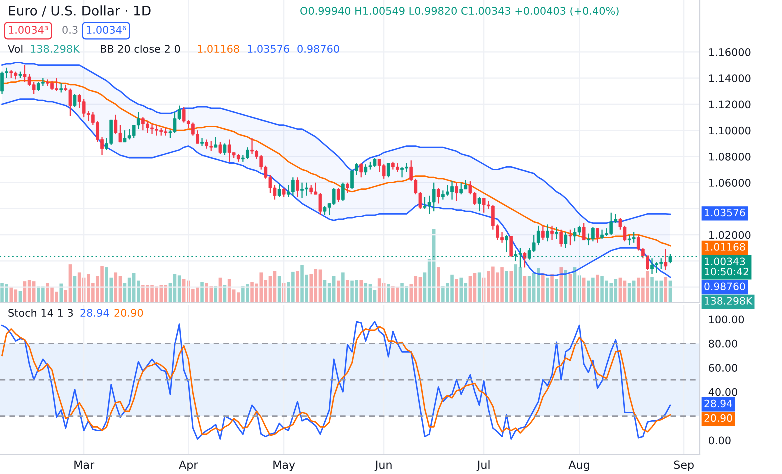 This screenshot has height=474, width=782. What do you see at coordinates (188, 466) in the screenshot?
I see `x-tick-label: Apr` at bounding box center [188, 466].